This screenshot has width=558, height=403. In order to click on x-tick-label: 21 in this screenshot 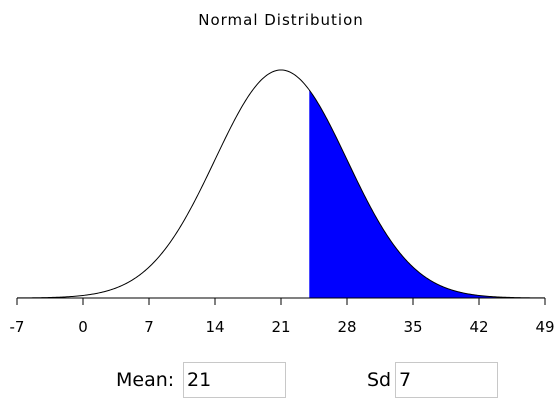, I will do `click(280, 327)`.